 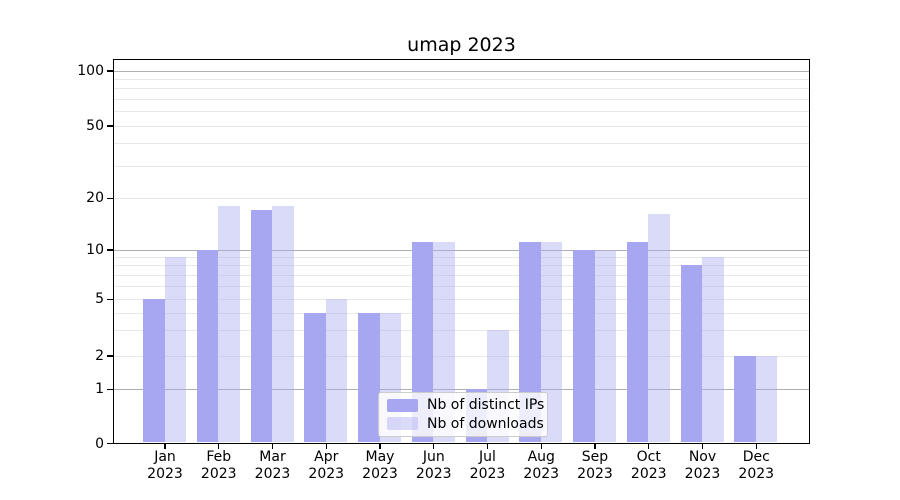 What do you see at coordinates (541, 465) in the screenshot?
I see `x-tick-label: Aug 2023` at bounding box center [541, 465].